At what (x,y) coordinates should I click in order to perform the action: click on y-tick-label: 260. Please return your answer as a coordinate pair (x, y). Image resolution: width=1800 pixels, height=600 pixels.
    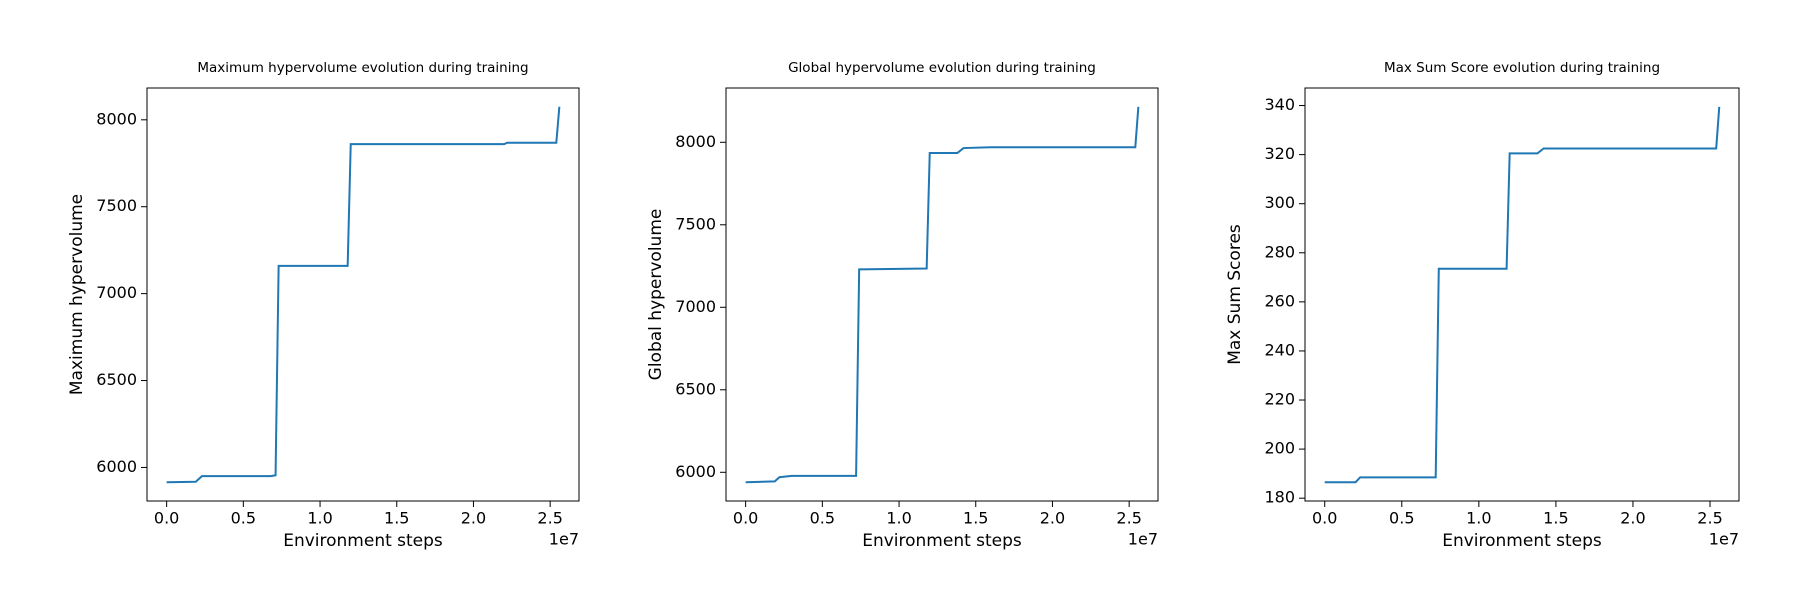
    Looking at the image, I should click on (1279, 300).